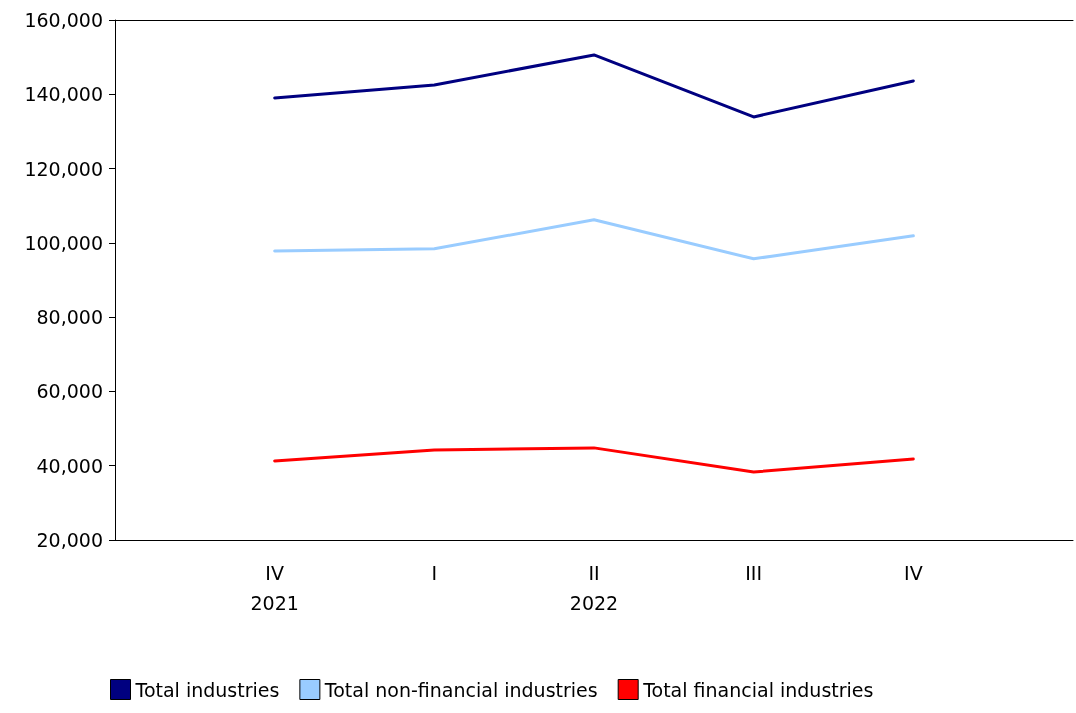 The height and width of the screenshot is (713, 1076). What do you see at coordinates (434, 573) in the screenshot?
I see `x-tick-label: I` at bounding box center [434, 573].